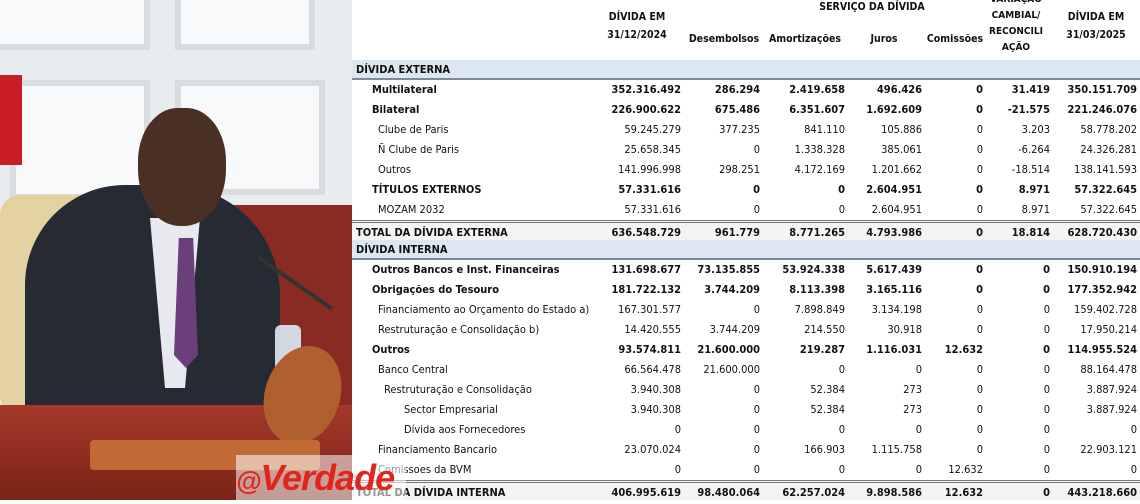 This screenshot has width=1140, height=504. What do you see at coordinates (737, 109) in the screenshot?
I see `cell-value: 675.486` at bounding box center [737, 109].